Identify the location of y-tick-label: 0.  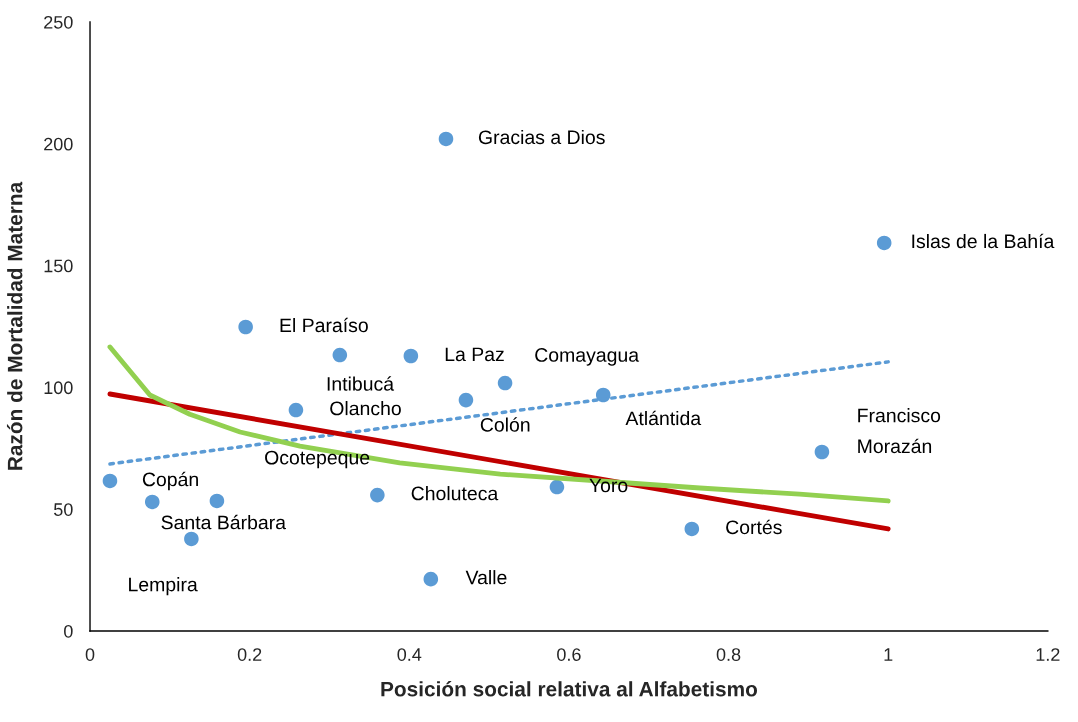
(68, 631).